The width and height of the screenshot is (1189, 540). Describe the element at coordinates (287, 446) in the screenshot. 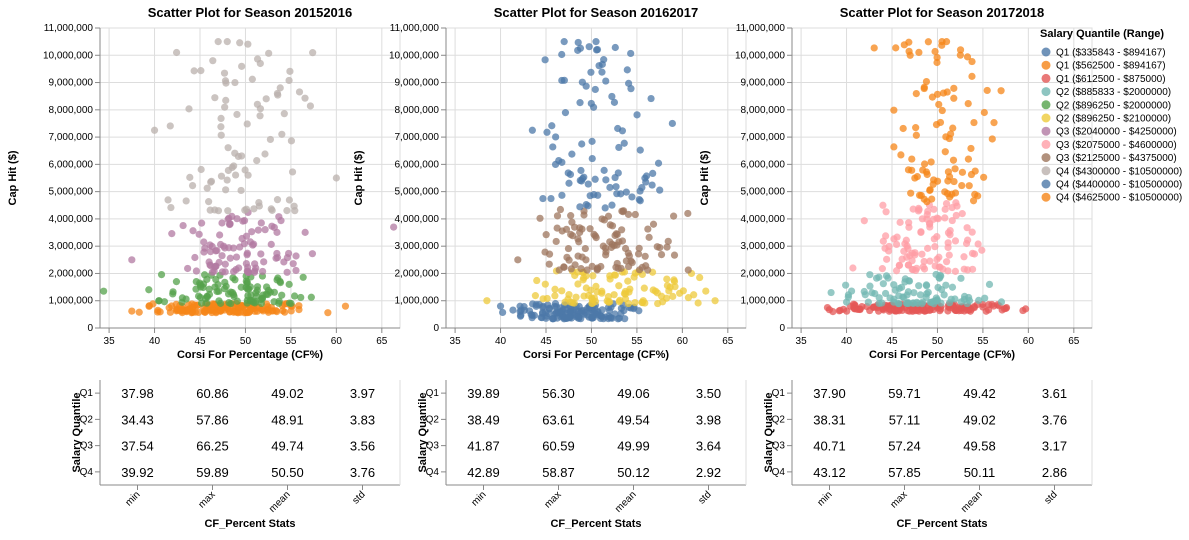

I see `table-cell: 49.74` at that location.